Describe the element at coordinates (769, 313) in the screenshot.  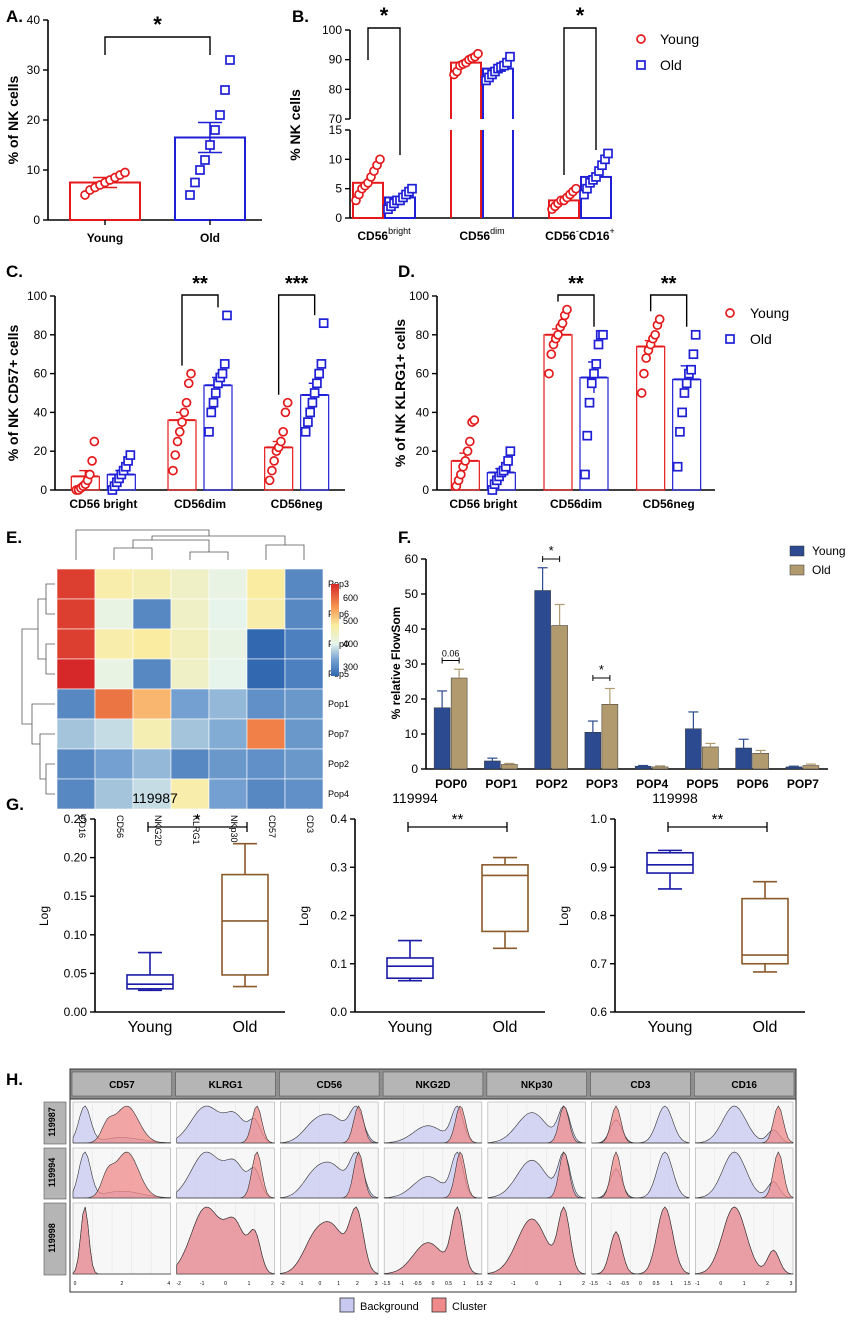
I see `legend-label: Young` at that location.